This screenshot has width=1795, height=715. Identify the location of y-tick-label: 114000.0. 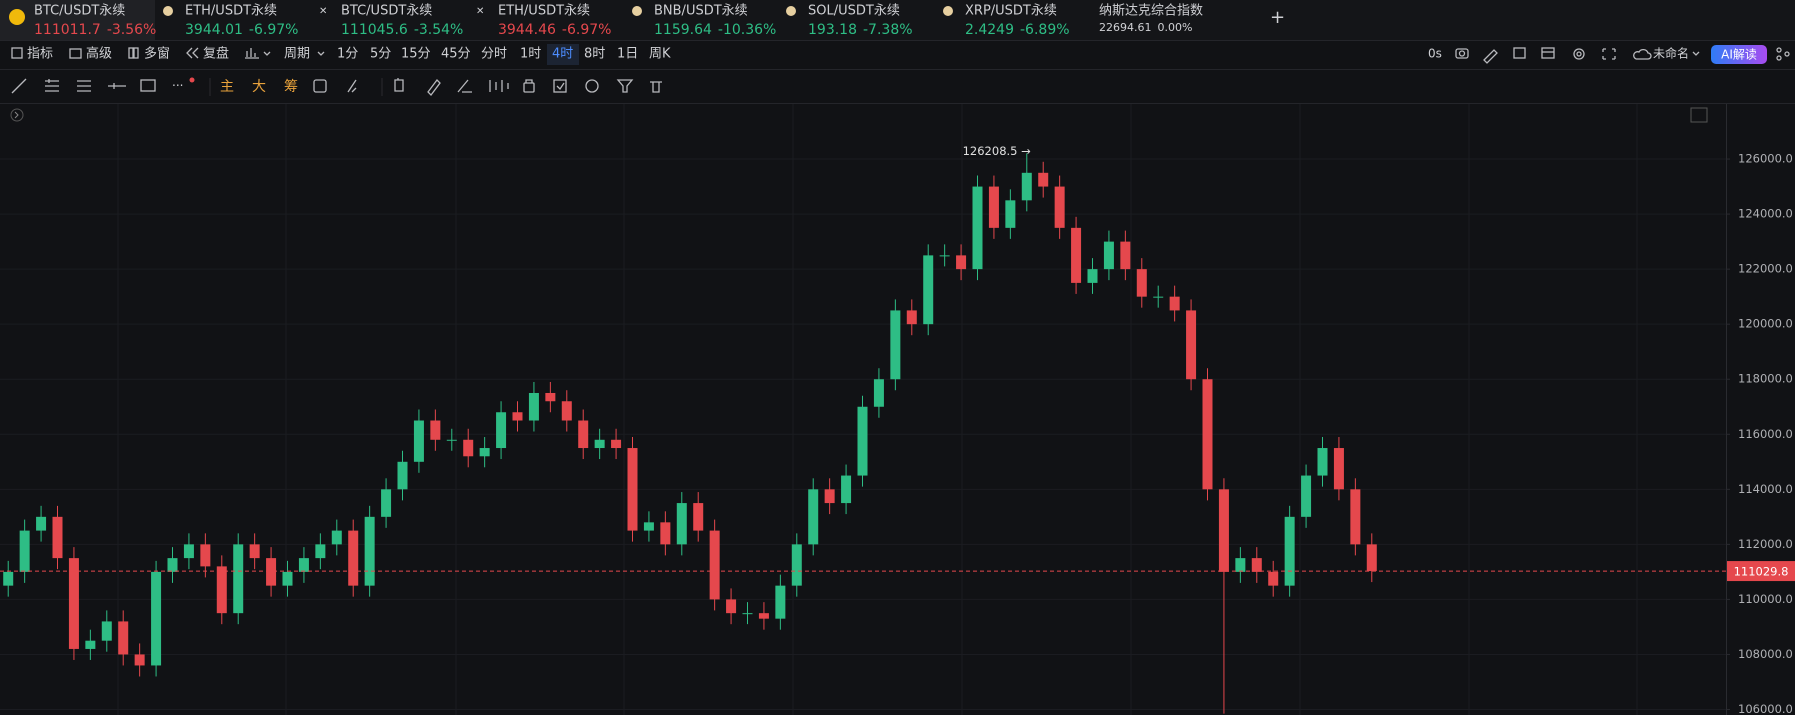
(1765, 489).